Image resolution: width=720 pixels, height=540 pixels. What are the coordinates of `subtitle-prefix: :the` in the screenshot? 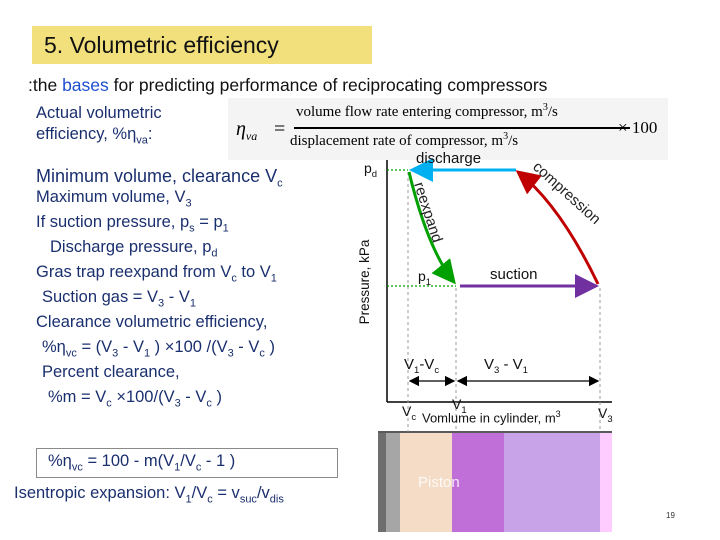 It's located at (45, 85).